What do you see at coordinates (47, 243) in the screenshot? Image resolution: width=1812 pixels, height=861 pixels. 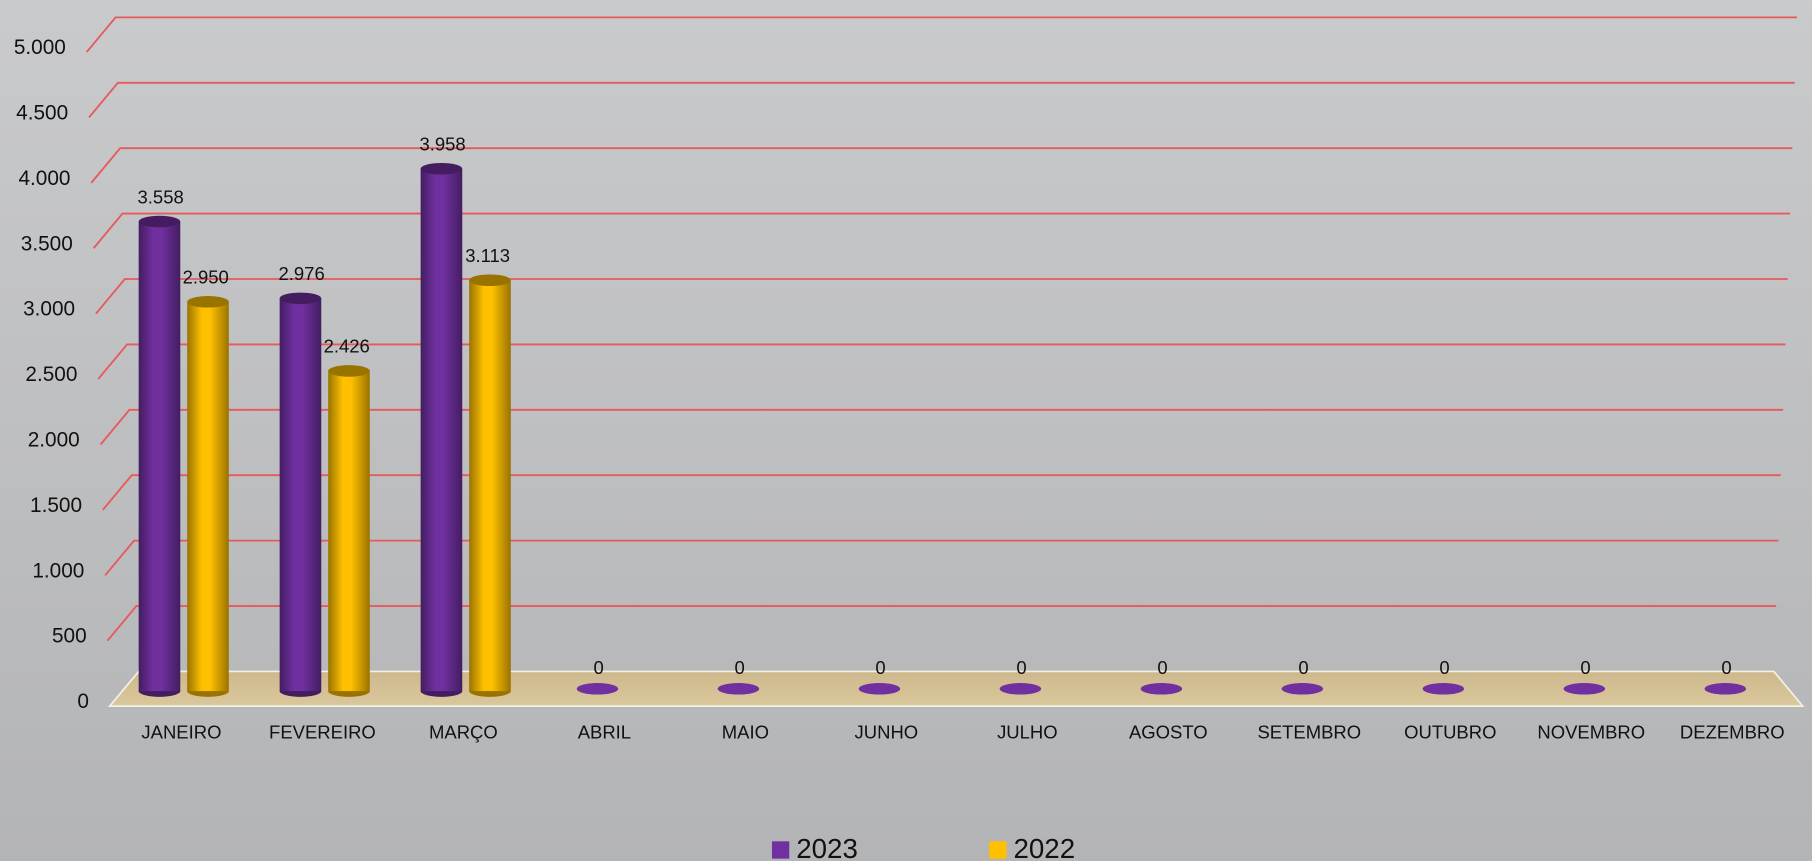 I see `y-tick-label: 3.500` at bounding box center [47, 243].